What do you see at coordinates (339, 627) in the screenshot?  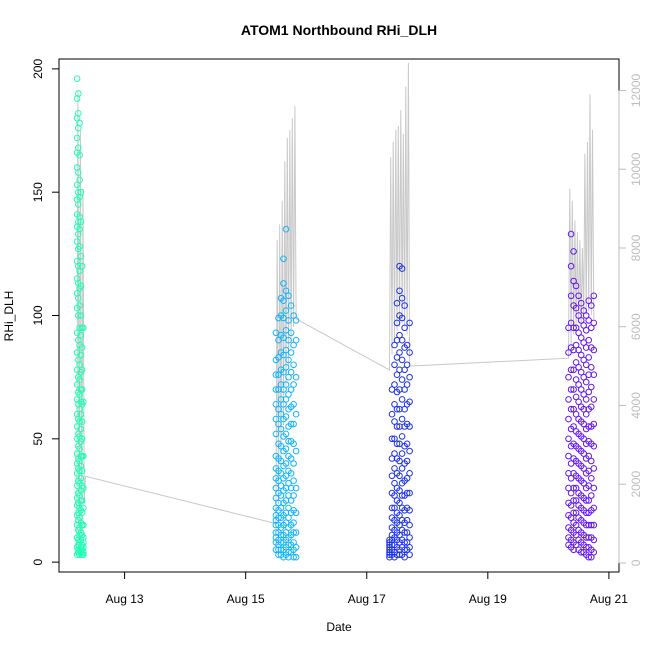 I see `x-axis-label: Date` at bounding box center [339, 627].